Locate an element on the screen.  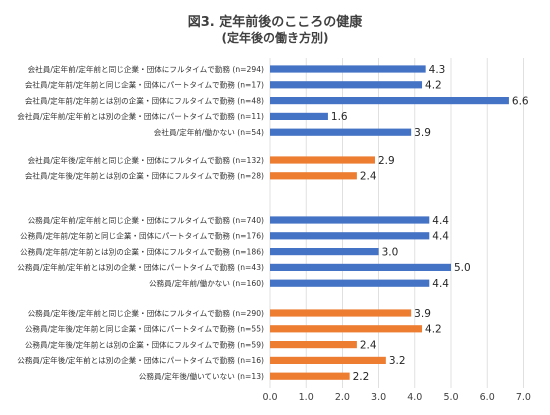
category-label: 公務員/定年前/働かない (n=160) is located at coordinates (206, 283).